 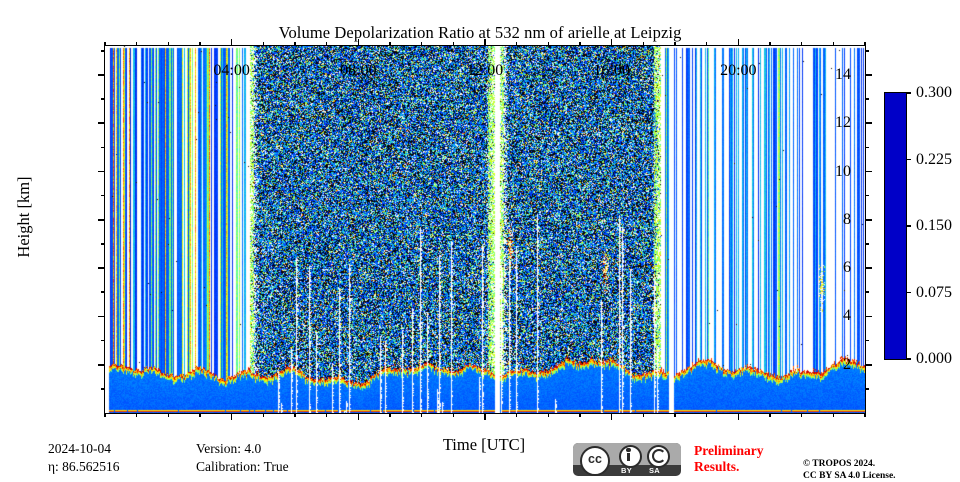 What do you see at coordinates (847, 219) in the screenshot?
I see `y-tick-label: 8` at bounding box center [847, 219].